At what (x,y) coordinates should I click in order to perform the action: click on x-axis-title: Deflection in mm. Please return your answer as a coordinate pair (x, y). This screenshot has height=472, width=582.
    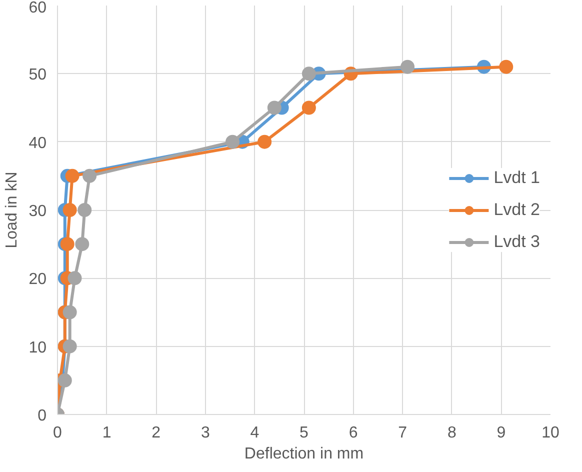
    Looking at the image, I should click on (304, 454).